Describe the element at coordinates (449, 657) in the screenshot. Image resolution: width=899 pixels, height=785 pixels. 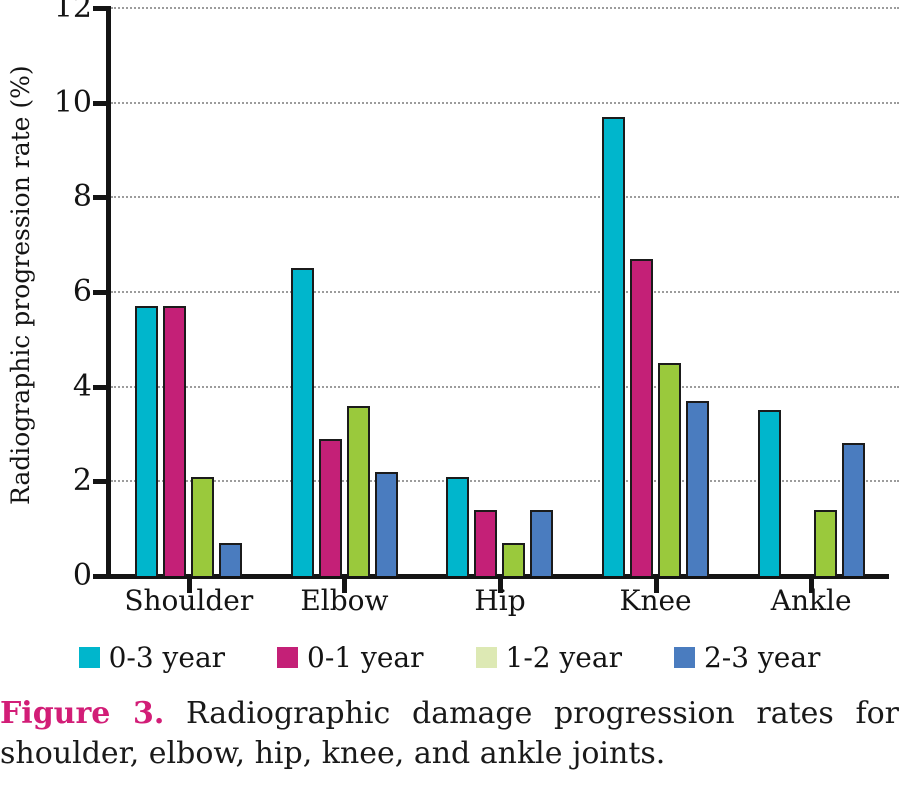
I see `legend: 0-3 year 0-1 year 1-2 year 2-3 year` at that location.